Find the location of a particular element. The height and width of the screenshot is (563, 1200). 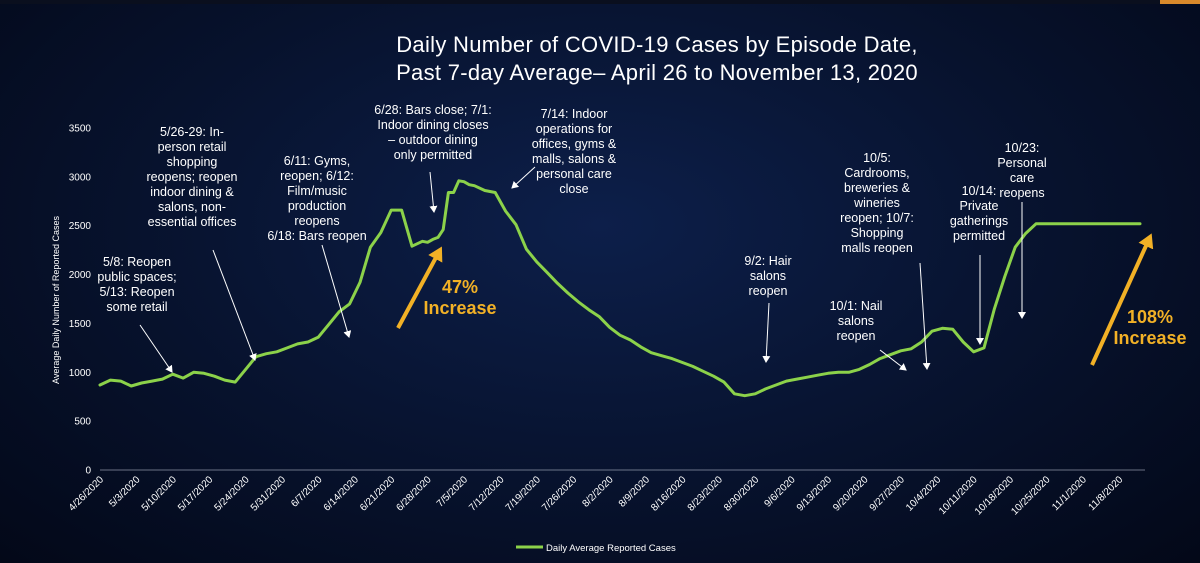

x-tick-label: 6/14/2020 is located at coordinates (342, 494).